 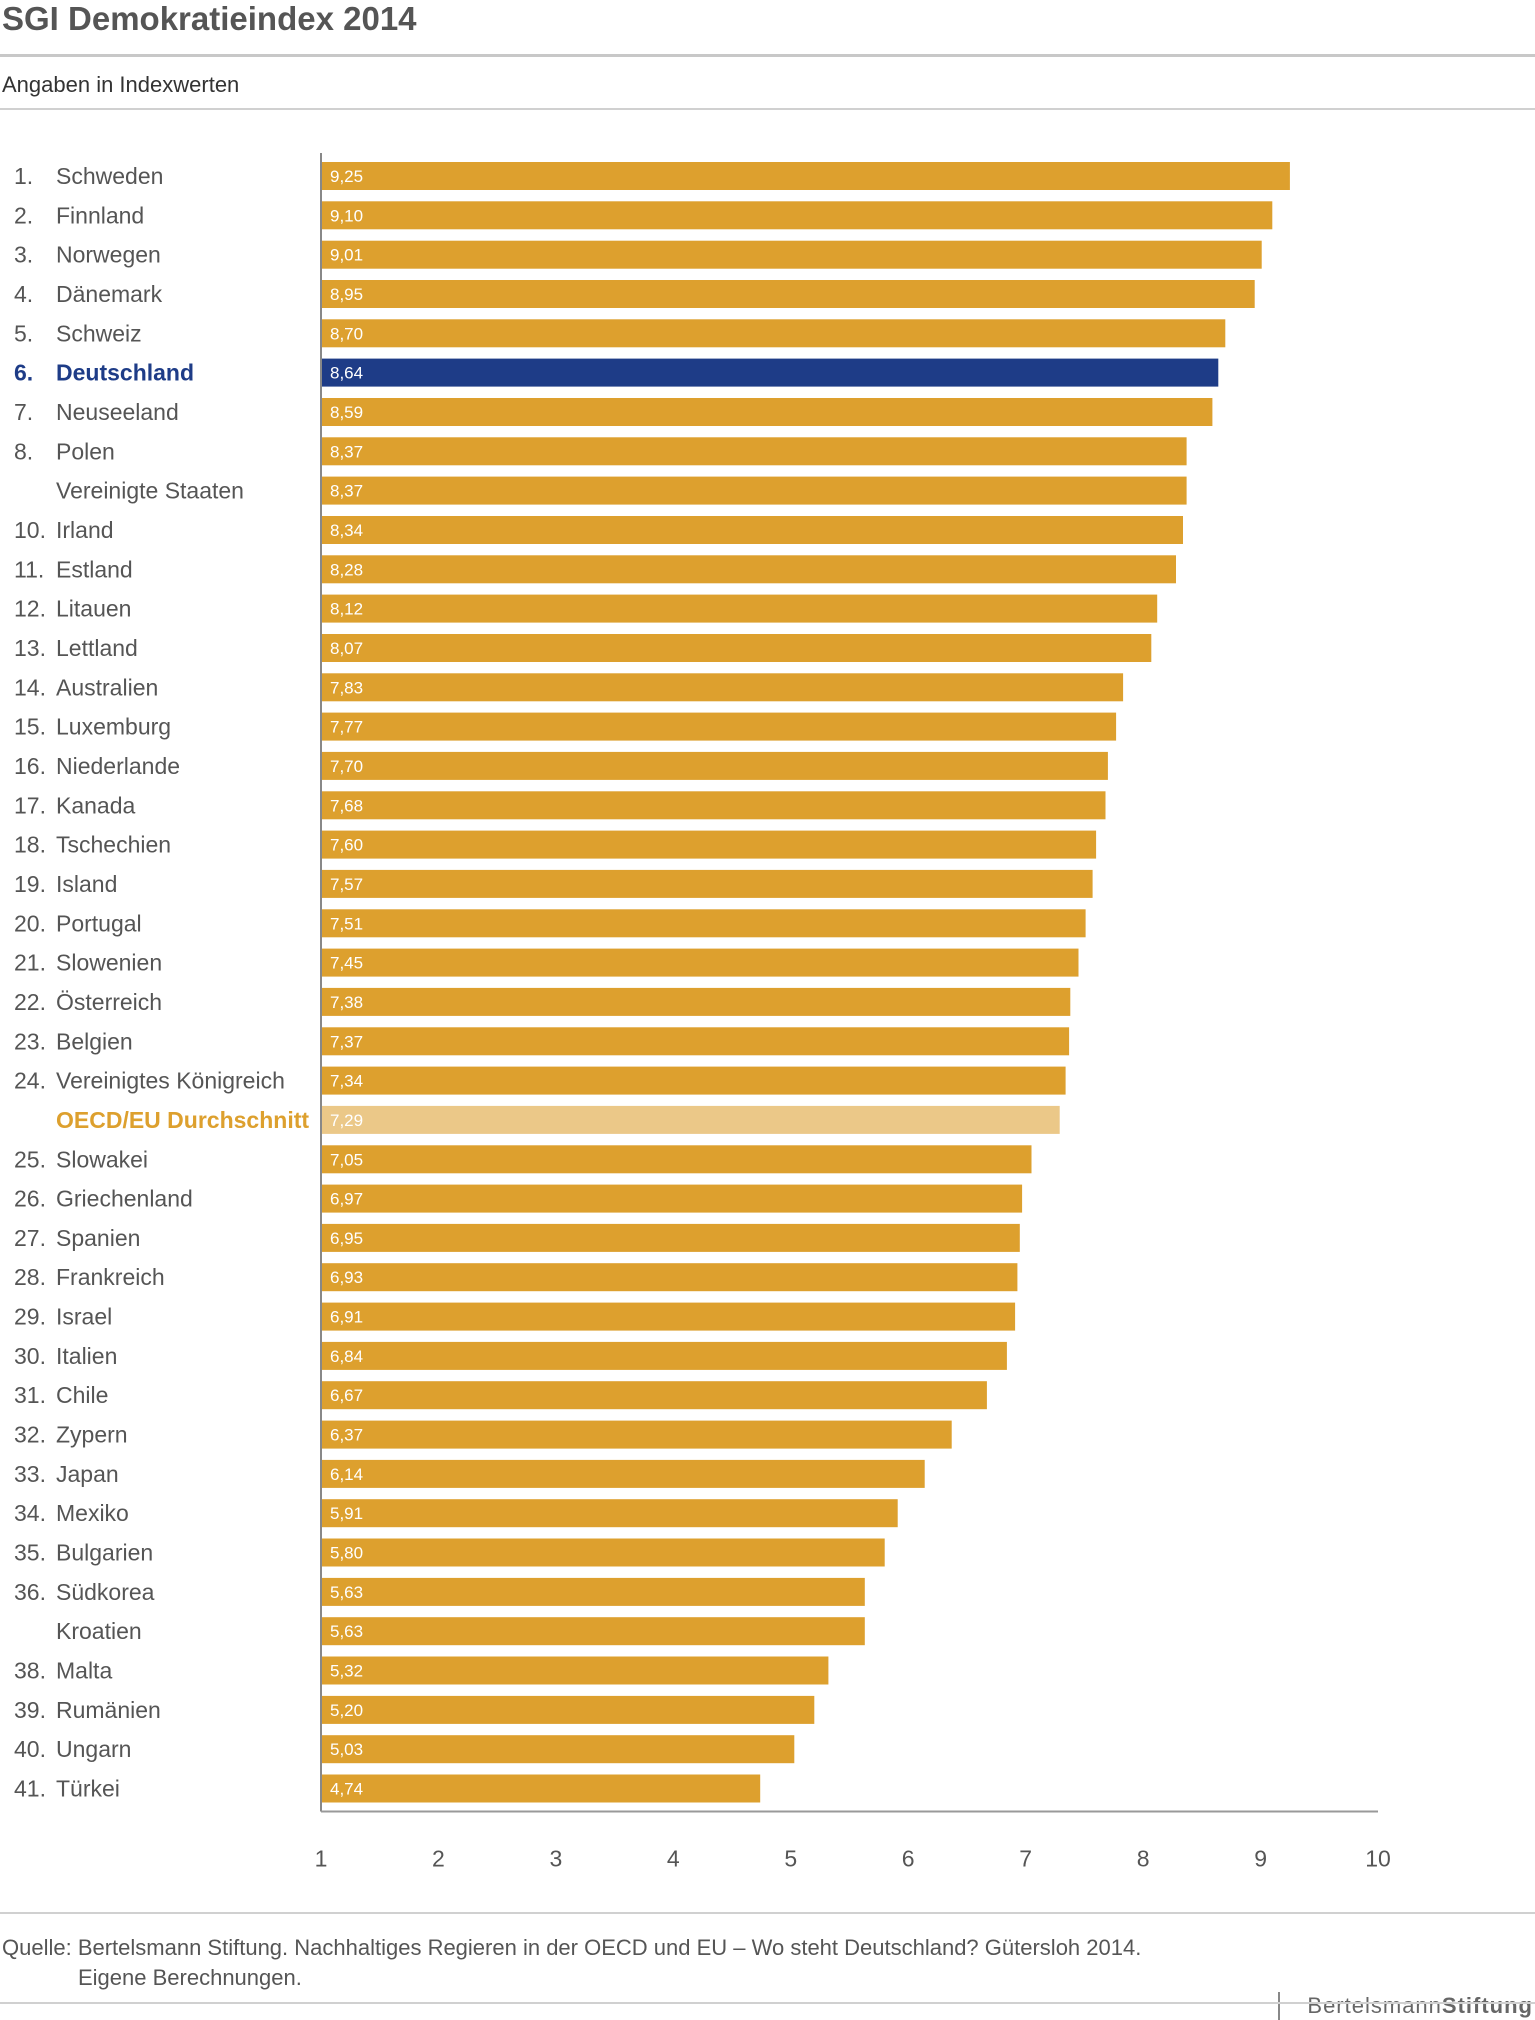 What do you see at coordinates (346, 569) in the screenshot?
I see `data-label: 8,28` at bounding box center [346, 569].